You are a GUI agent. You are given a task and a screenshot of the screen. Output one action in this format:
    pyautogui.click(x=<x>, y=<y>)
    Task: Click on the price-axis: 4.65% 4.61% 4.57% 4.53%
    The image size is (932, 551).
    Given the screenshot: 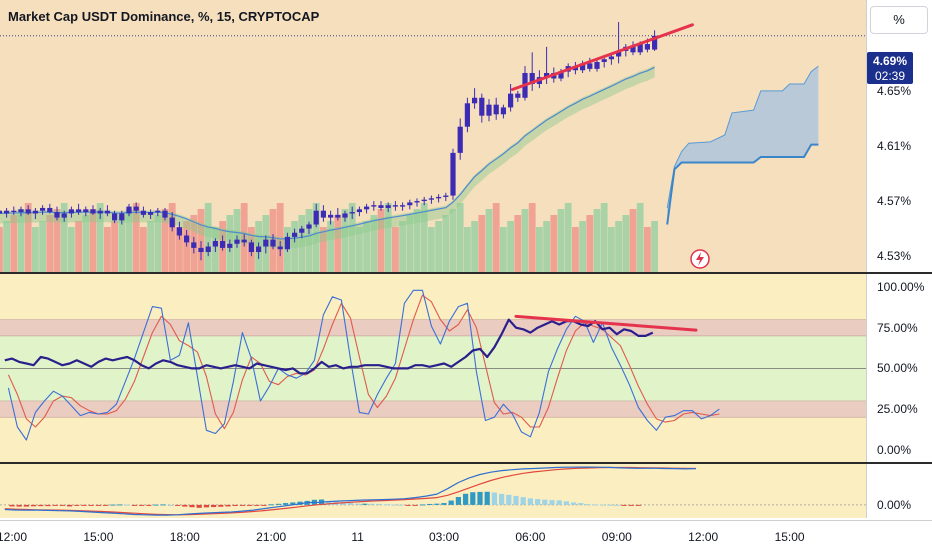 What is the action you would take?
    pyautogui.click(x=899, y=136)
    